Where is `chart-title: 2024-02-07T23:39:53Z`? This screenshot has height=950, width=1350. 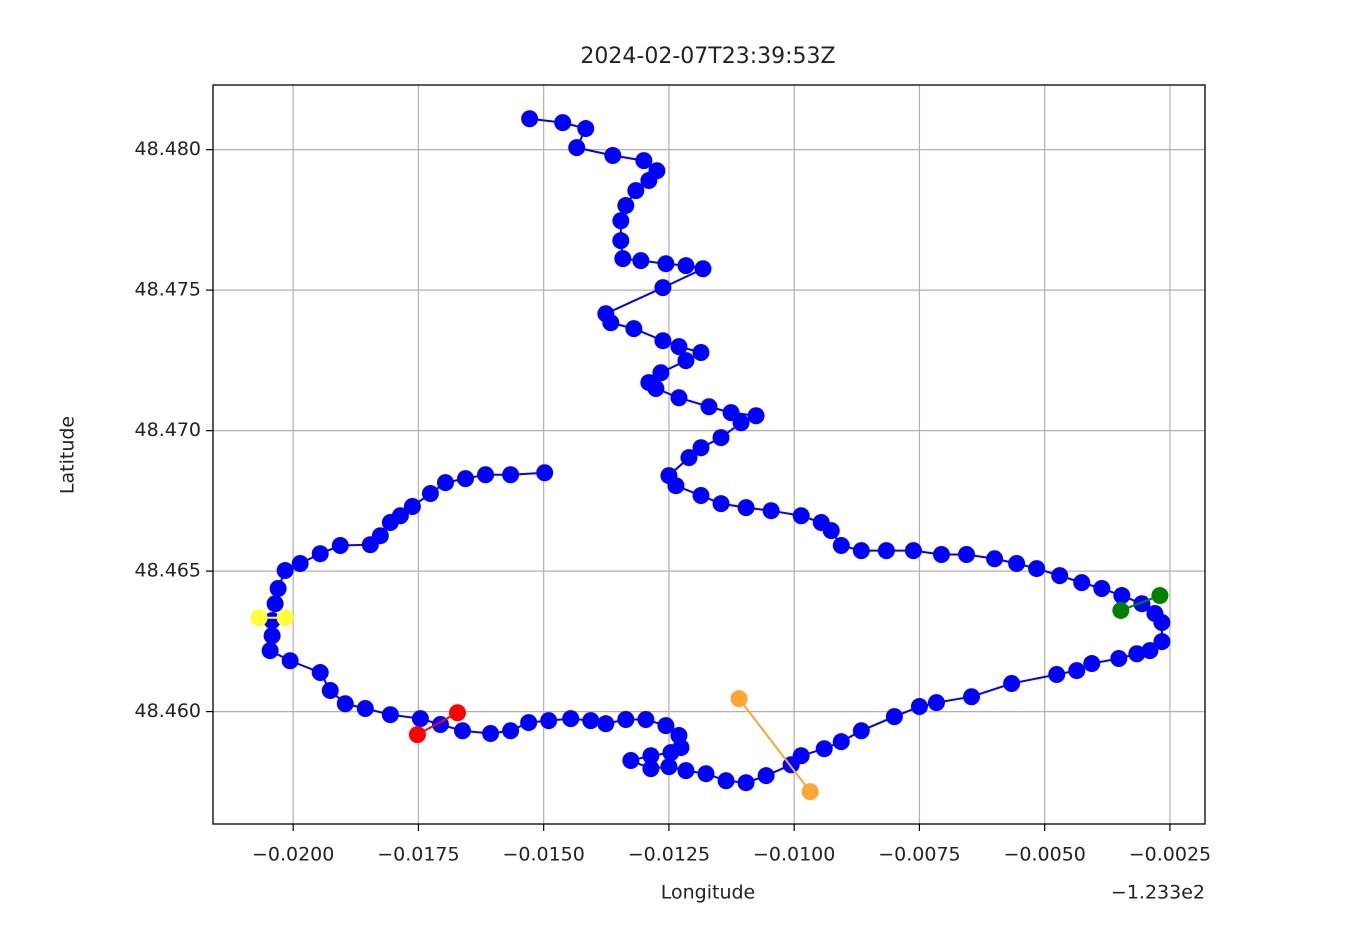
chart-title: 2024-02-07T23:39:53Z is located at coordinates (707, 56).